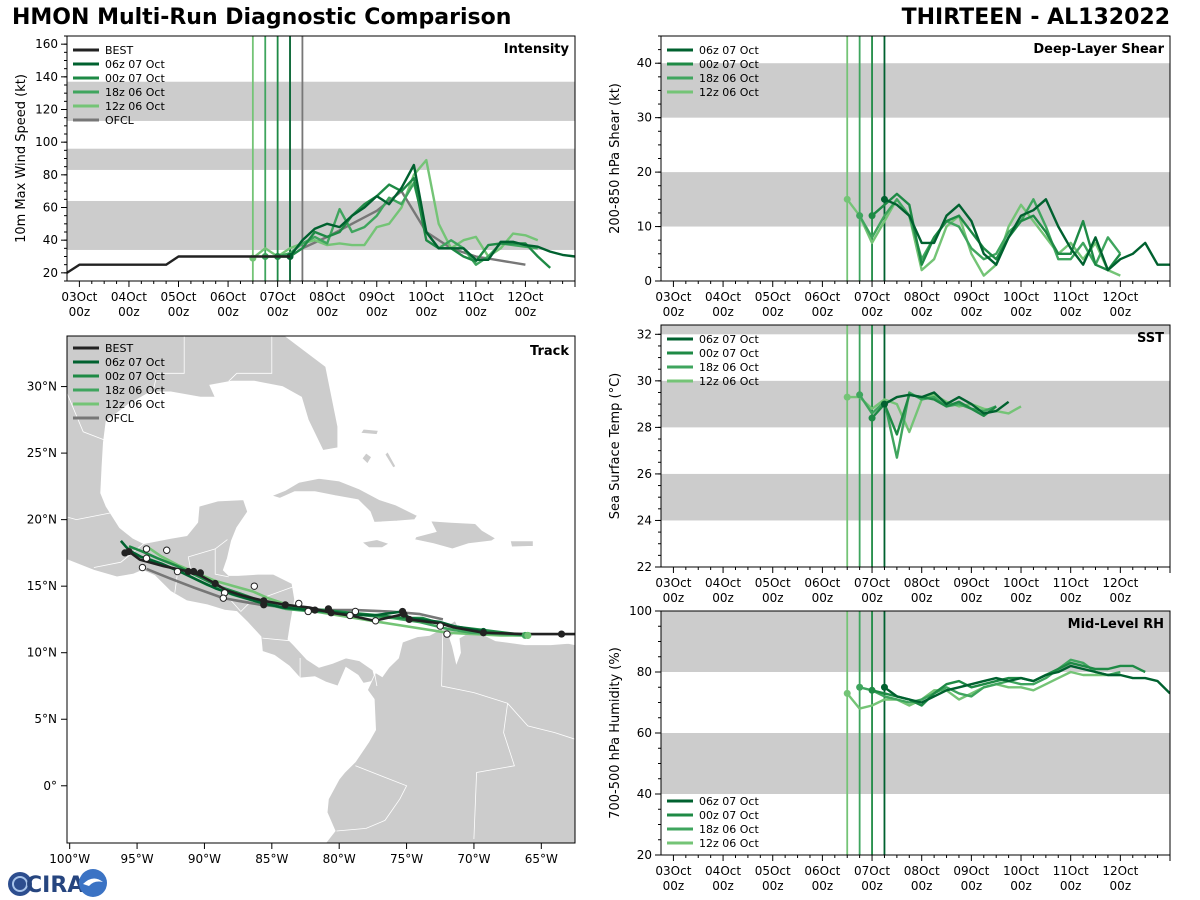 Image resolution: width=1200 pixels, height=900 pixels. I want to click on x-tick-label: 75°W, so click(406, 859).